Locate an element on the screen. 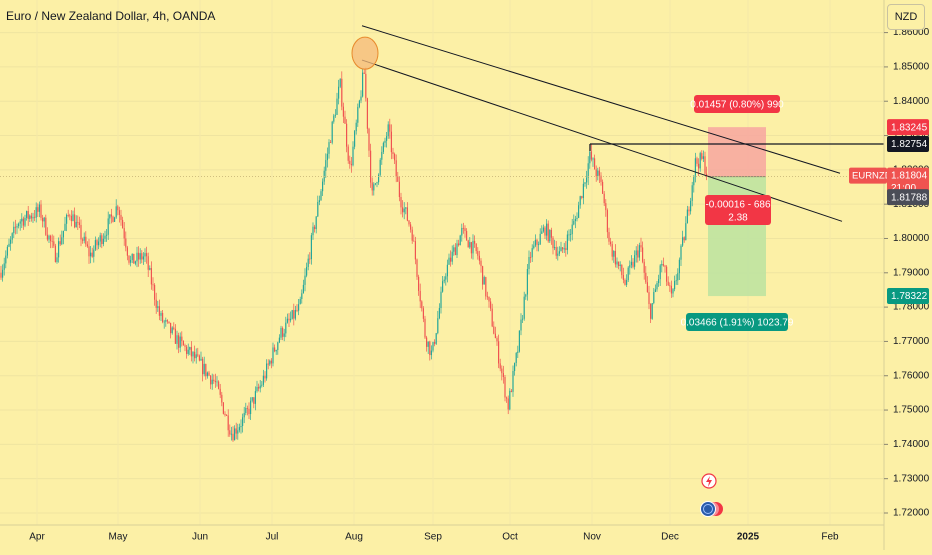  highlight-circle is located at coordinates (365, 53).